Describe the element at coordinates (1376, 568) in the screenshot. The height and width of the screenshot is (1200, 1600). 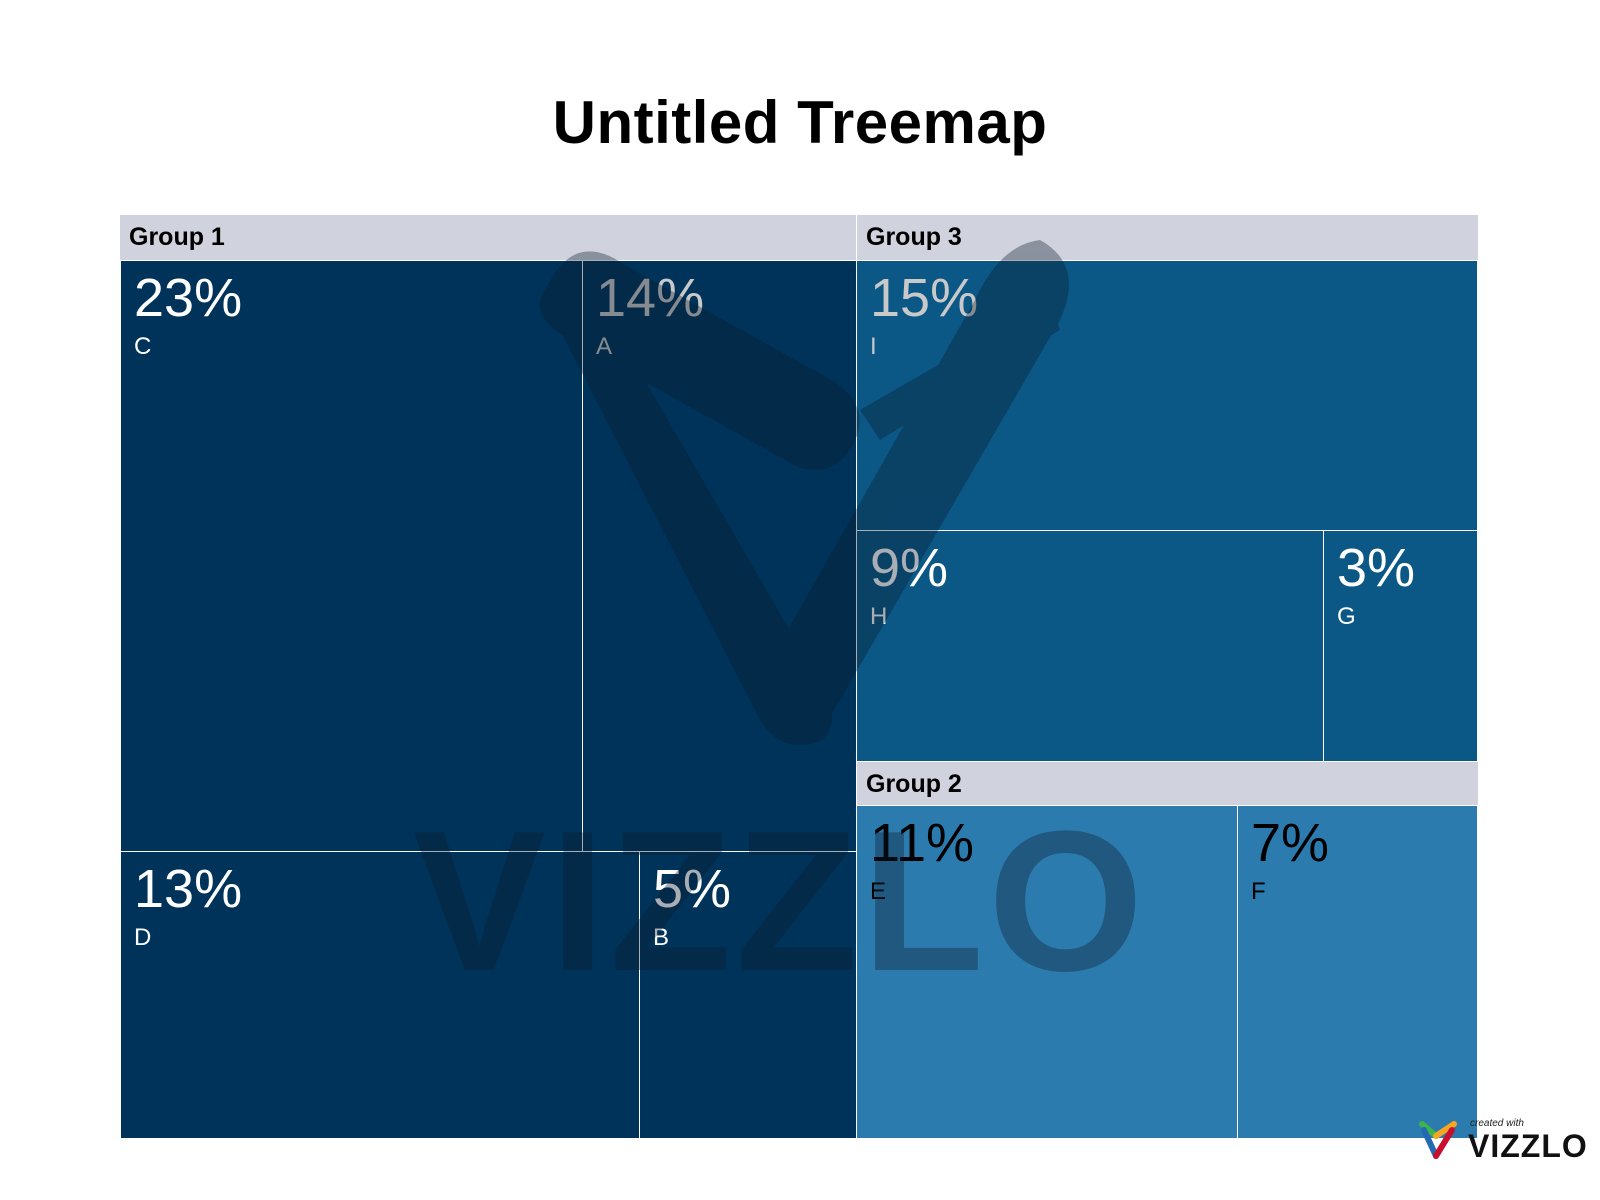
I see `tile-value: 3%` at that location.